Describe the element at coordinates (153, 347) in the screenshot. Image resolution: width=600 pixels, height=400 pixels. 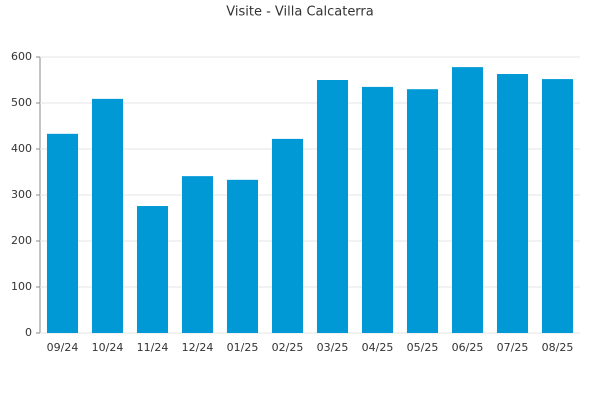
I see `x-tick-label: 11/24` at that location.